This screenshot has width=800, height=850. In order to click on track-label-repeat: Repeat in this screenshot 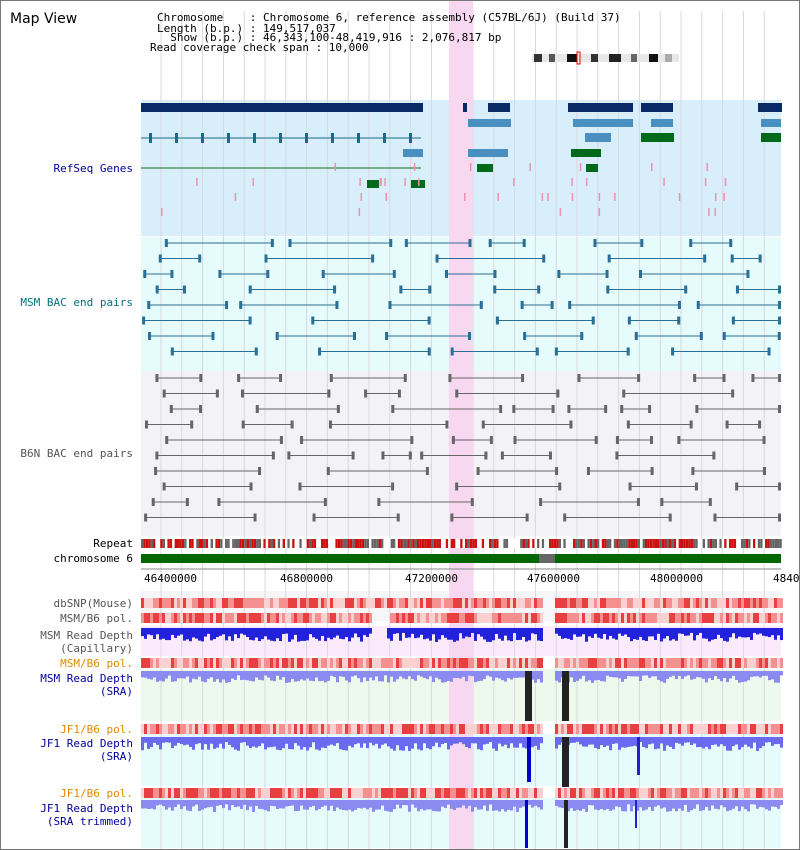, I will do `click(113, 543)`.